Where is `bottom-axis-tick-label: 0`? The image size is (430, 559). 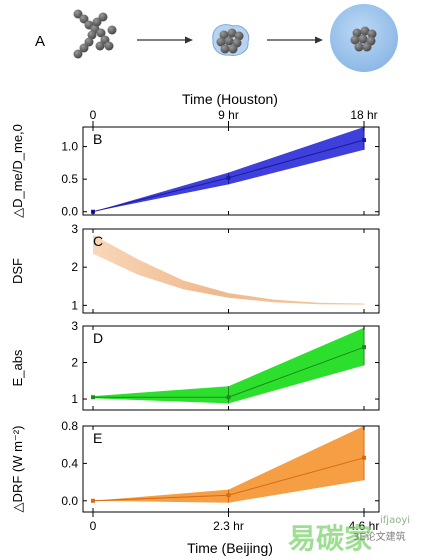
bottom-axis-tick-label: 0 is located at coordinates (93, 526).